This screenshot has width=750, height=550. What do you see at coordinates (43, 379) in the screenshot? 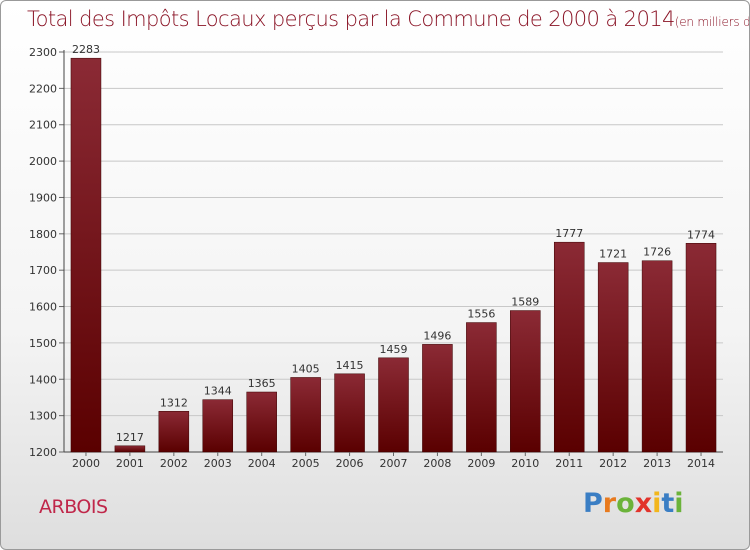
I see `y-tick-label: 1400` at bounding box center [43, 379].